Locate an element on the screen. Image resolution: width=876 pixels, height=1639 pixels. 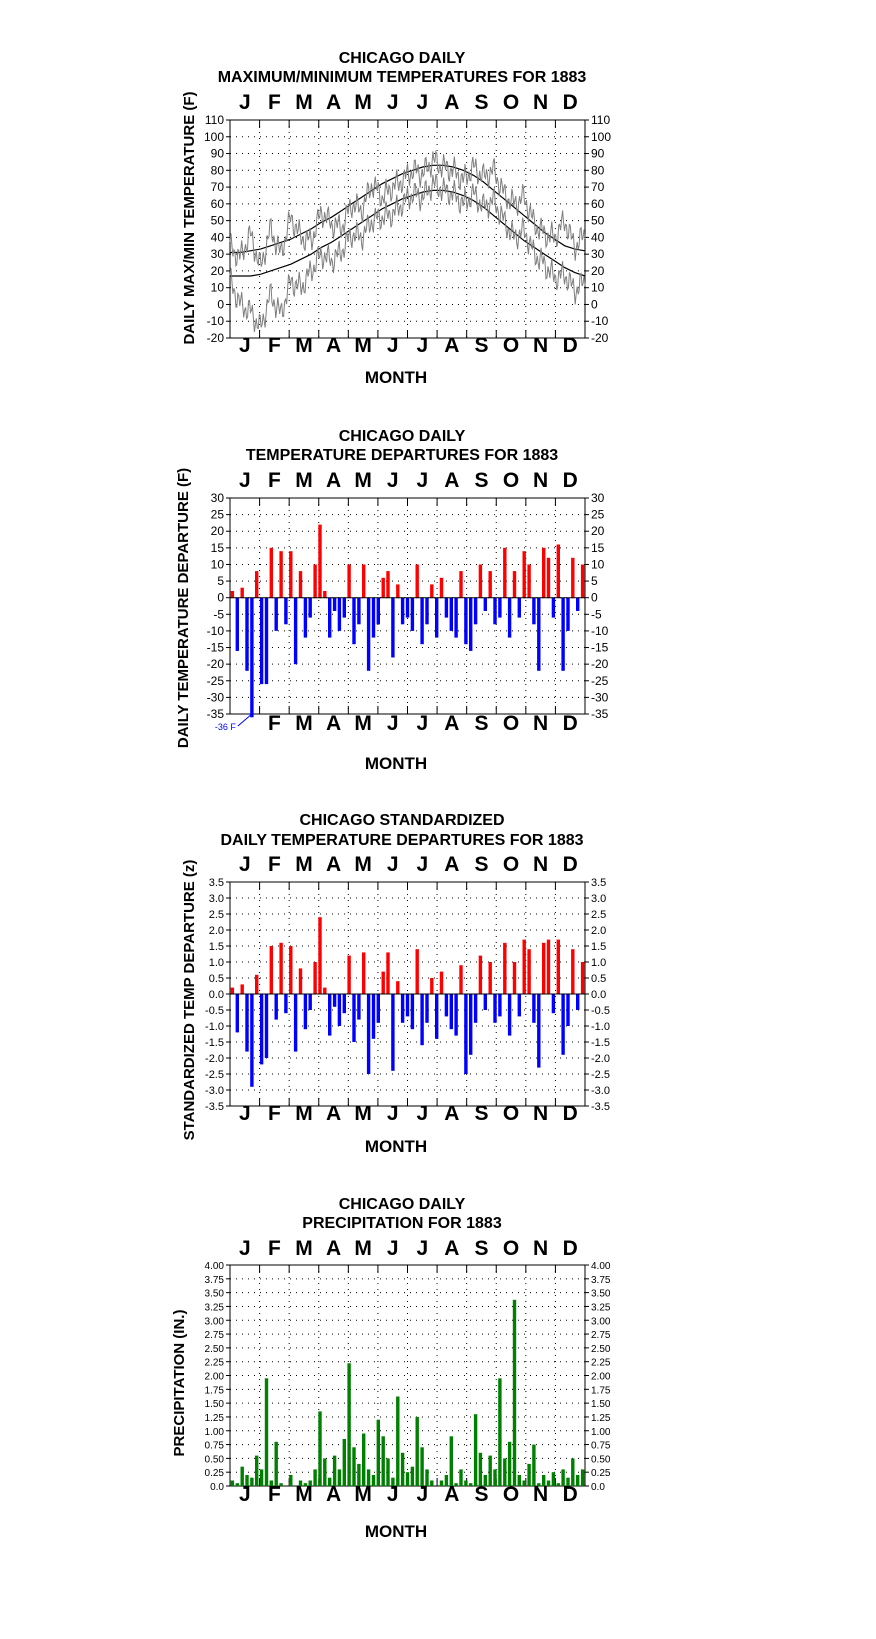
y-tick-label-right: 15 is located at coordinates (598, 548).